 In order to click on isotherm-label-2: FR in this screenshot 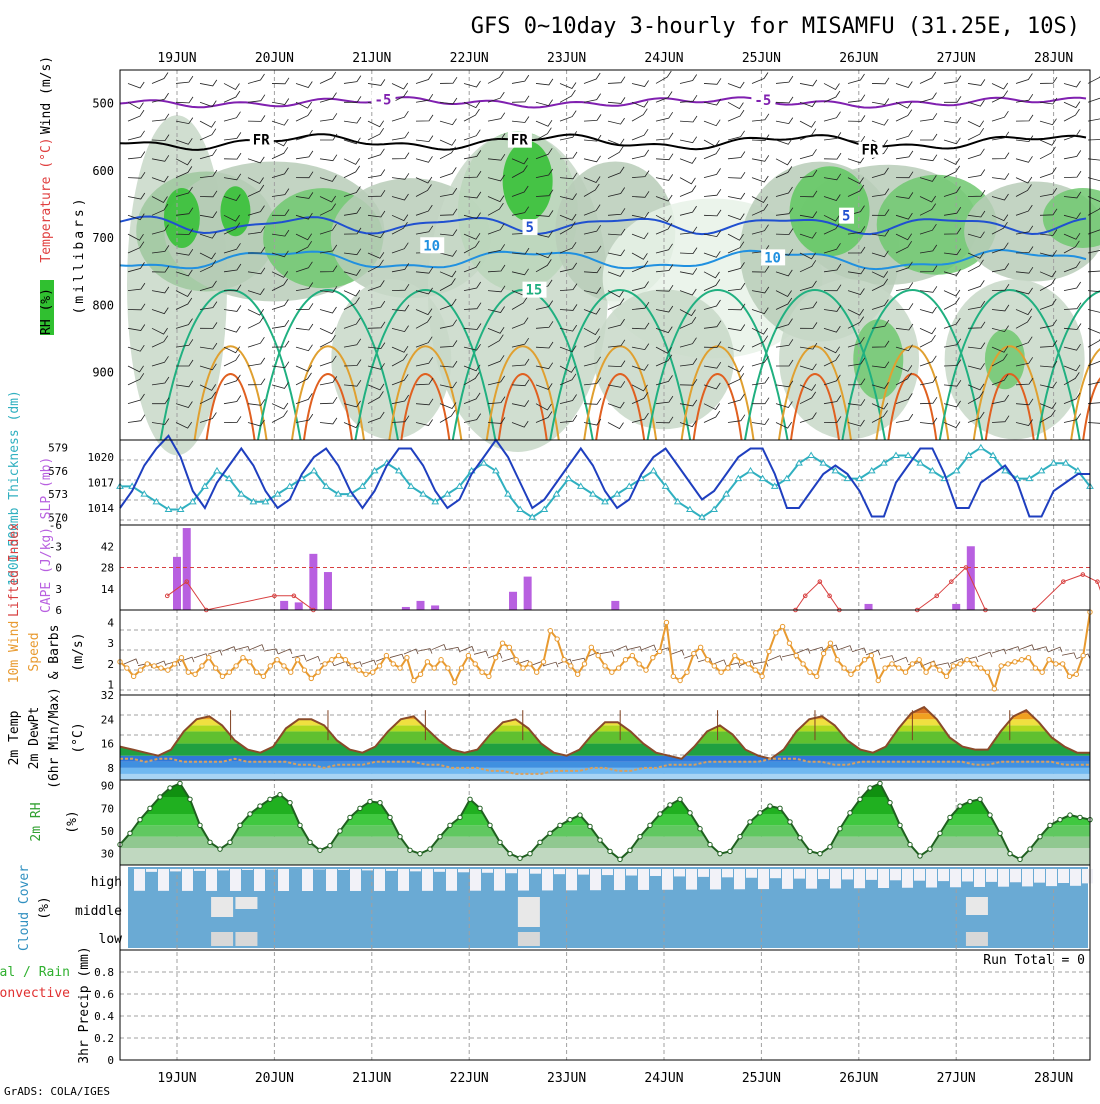, I will do `click(261, 141)`.